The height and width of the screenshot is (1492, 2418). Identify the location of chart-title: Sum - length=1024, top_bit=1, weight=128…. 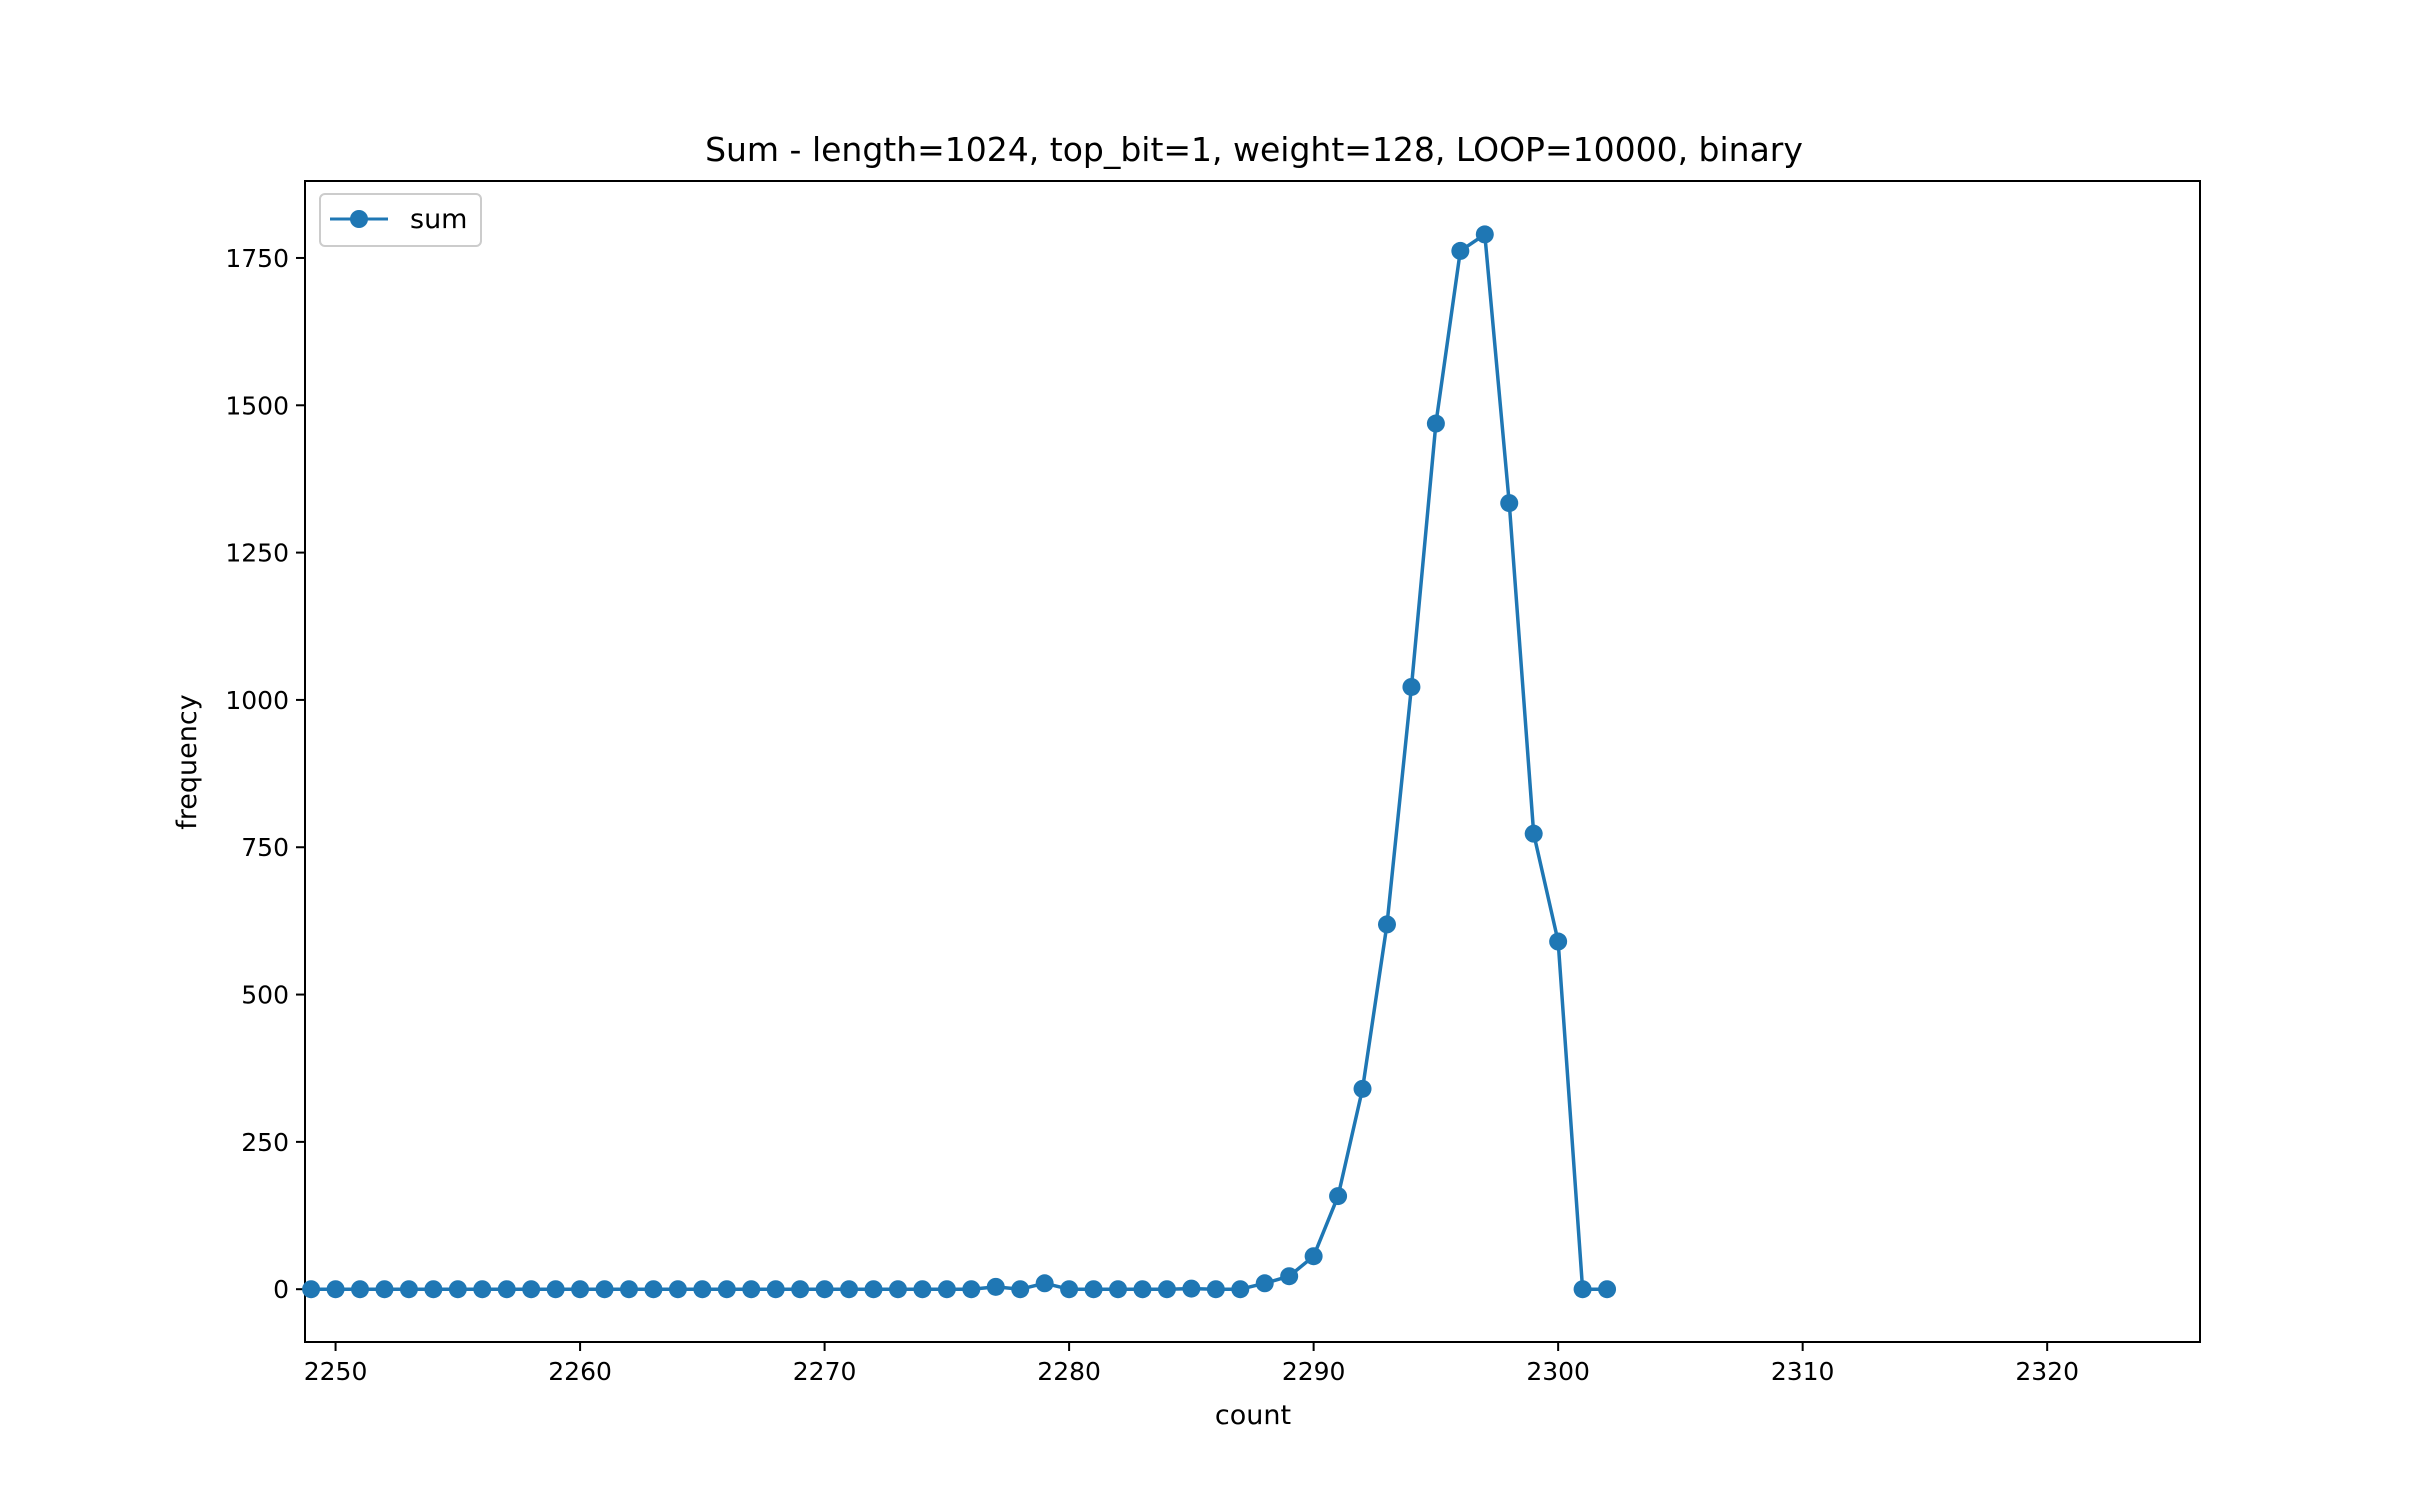
(1254, 149).